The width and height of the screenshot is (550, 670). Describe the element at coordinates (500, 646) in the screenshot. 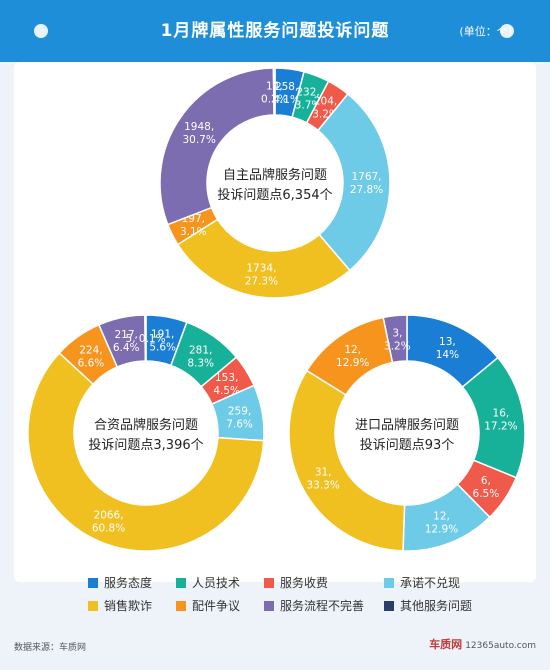

I see `watermark-url: 12365auto.com` at that location.